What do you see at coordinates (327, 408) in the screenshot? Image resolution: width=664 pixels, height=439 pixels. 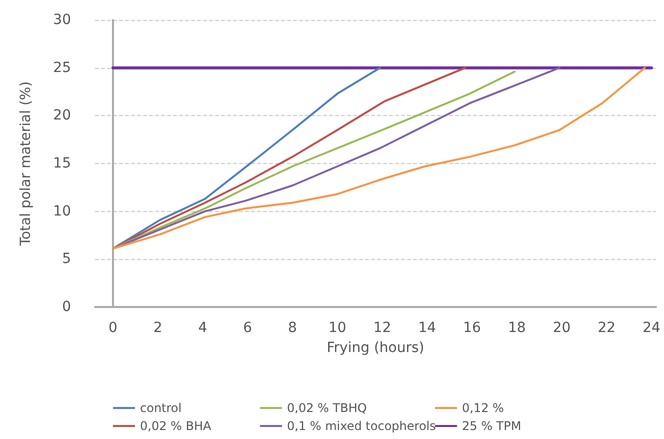 I see `legend-label: 0,02 % TBHQ` at bounding box center [327, 408].